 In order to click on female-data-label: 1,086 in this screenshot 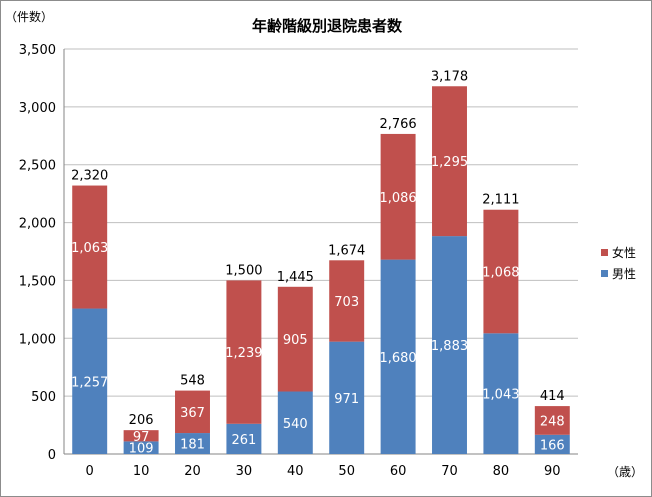, I will do `click(397, 198)`.